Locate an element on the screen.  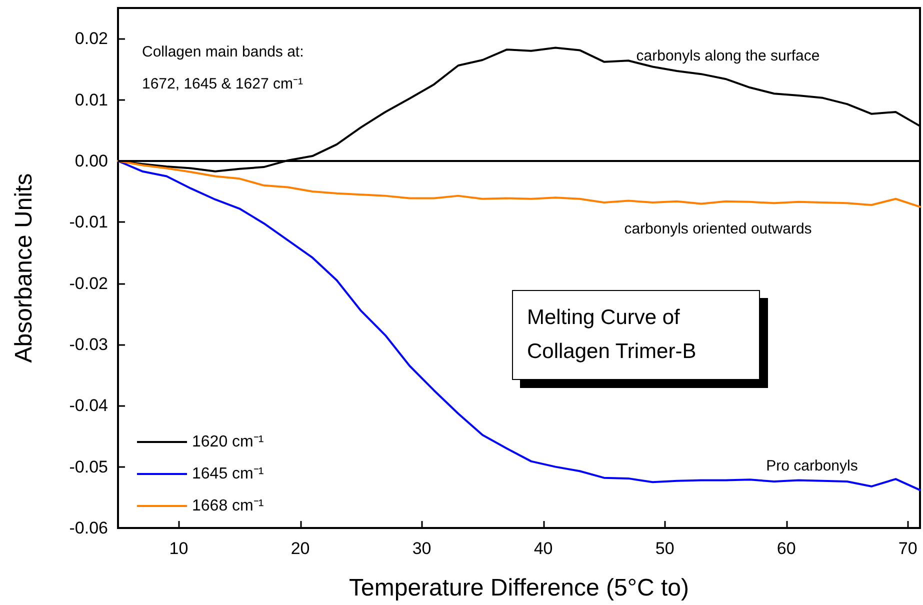
annotation: Pro carbonyls is located at coordinates (812, 466).